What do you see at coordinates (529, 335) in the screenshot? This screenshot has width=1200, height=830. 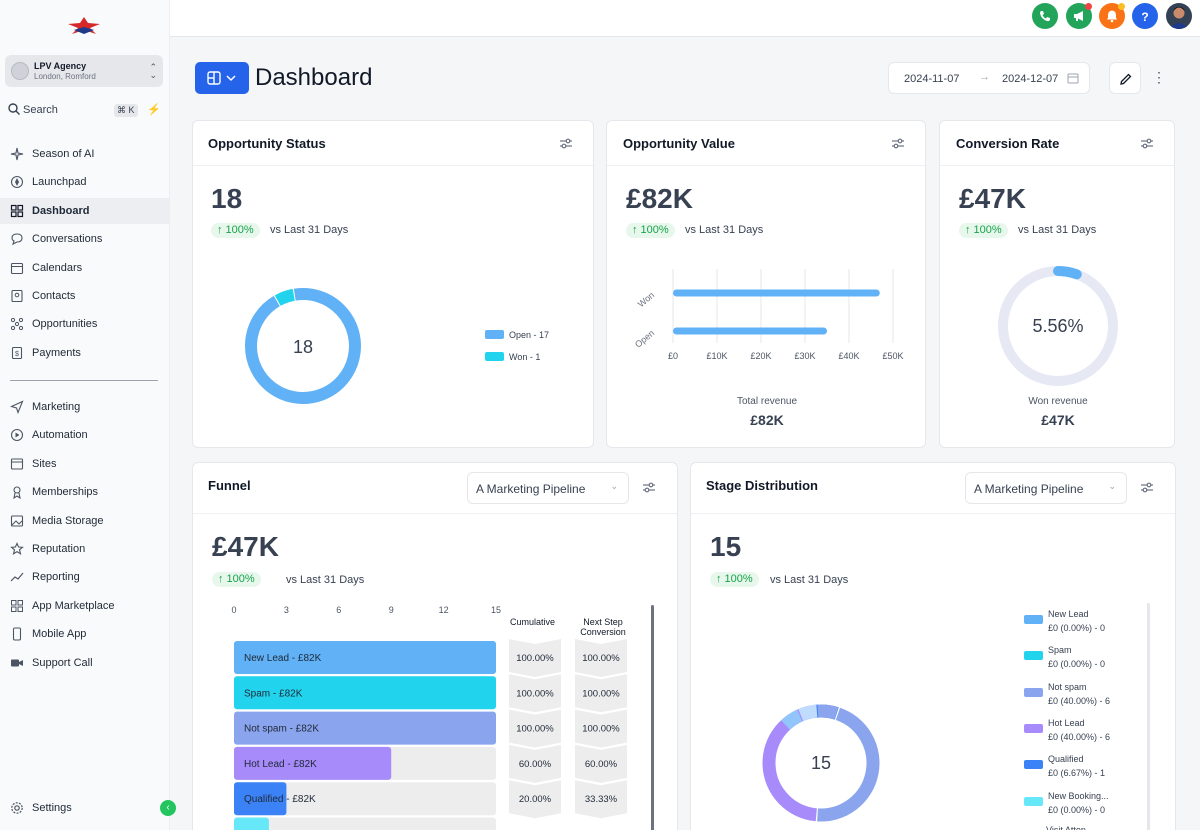 I see `legend-label: Open - 17` at bounding box center [529, 335].